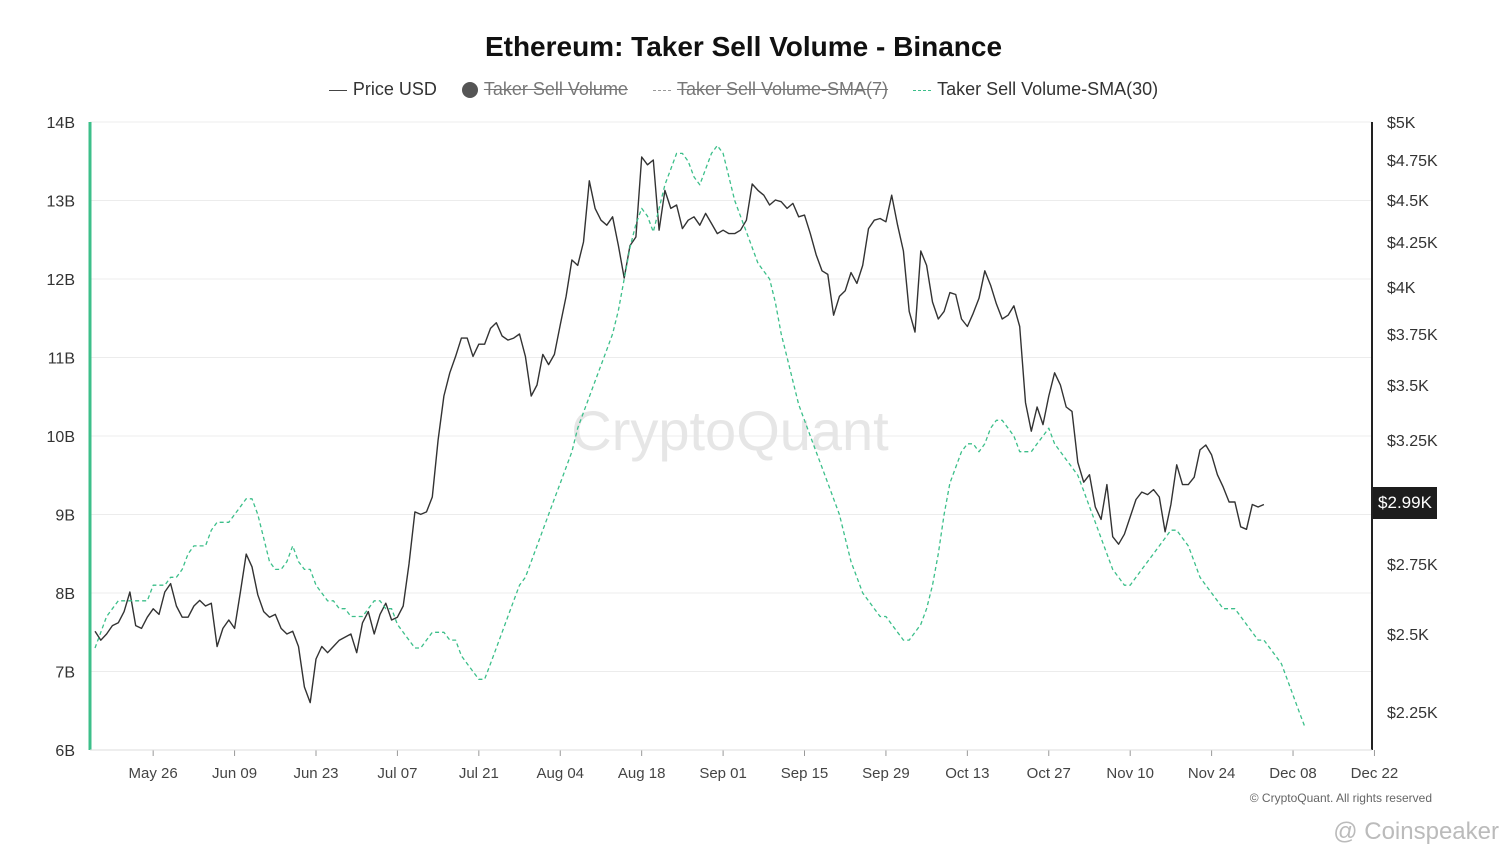  What do you see at coordinates (65, 594) in the screenshot?
I see `left-axis-tick-label: 8B` at bounding box center [65, 594].